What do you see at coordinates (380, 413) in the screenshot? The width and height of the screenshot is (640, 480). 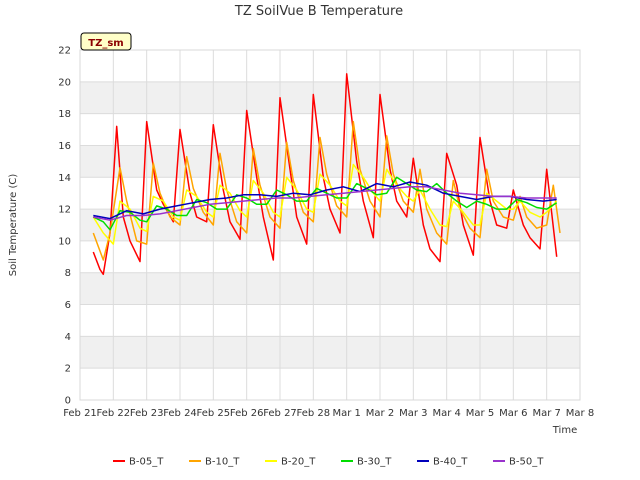 I see `x-tick-label: Mar 2` at bounding box center [380, 413].